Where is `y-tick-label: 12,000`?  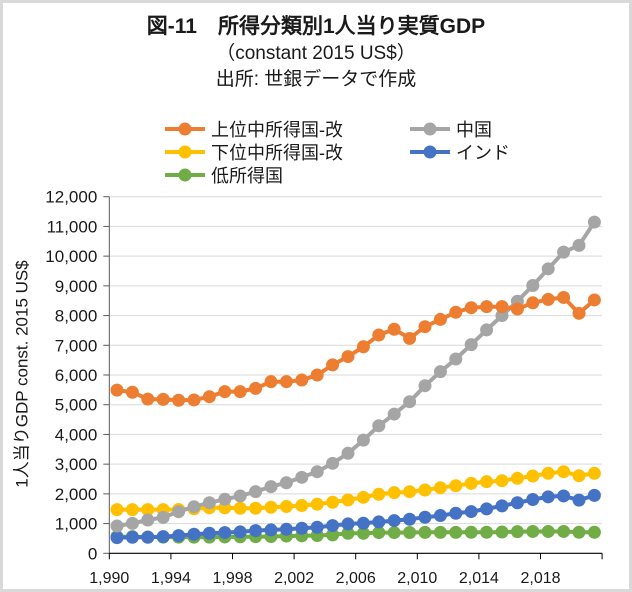 y-tick-label: 12,000 is located at coordinates (71, 197).